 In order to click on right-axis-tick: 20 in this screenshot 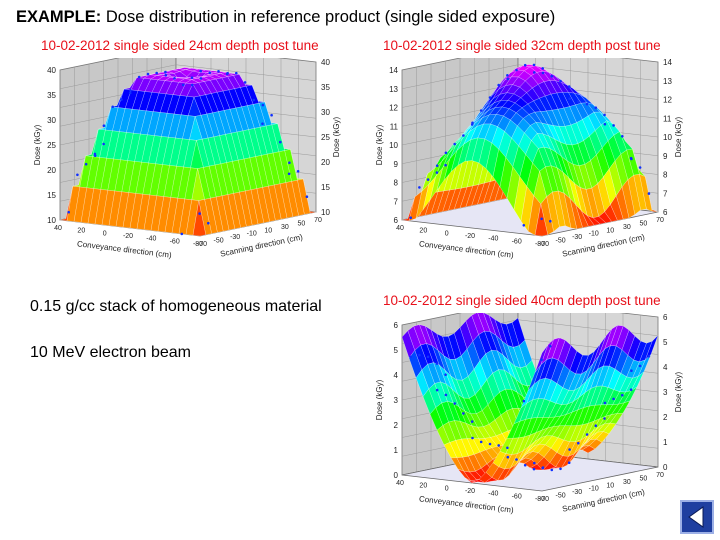, I will do `click(325, 162)`.